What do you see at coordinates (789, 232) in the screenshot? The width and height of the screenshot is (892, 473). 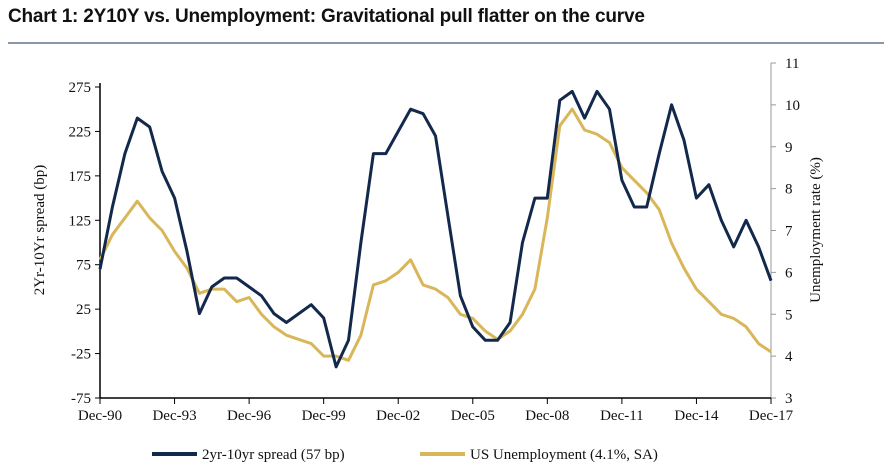 I see `y2-tick-label: 7` at bounding box center [789, 232].